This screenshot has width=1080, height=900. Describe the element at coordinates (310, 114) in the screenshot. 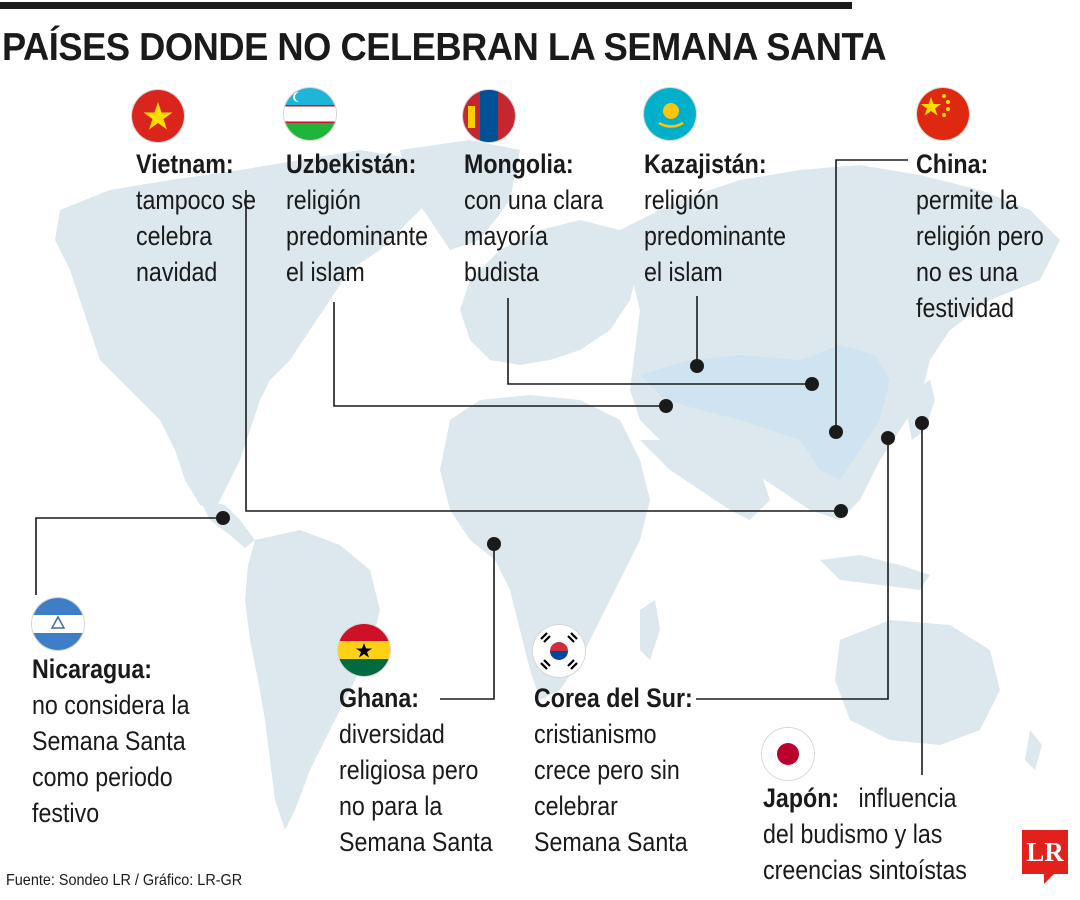

I see `uzbekistan-flag-icon` at that location.